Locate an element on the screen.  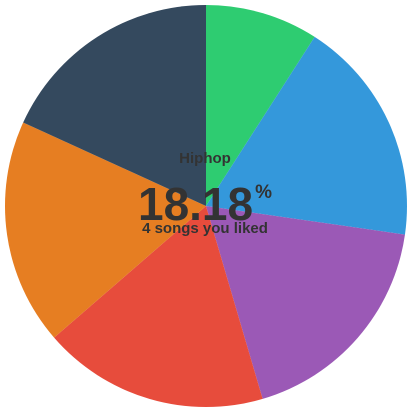
percent-number: 18.18 is located at coordinates (195, 204).